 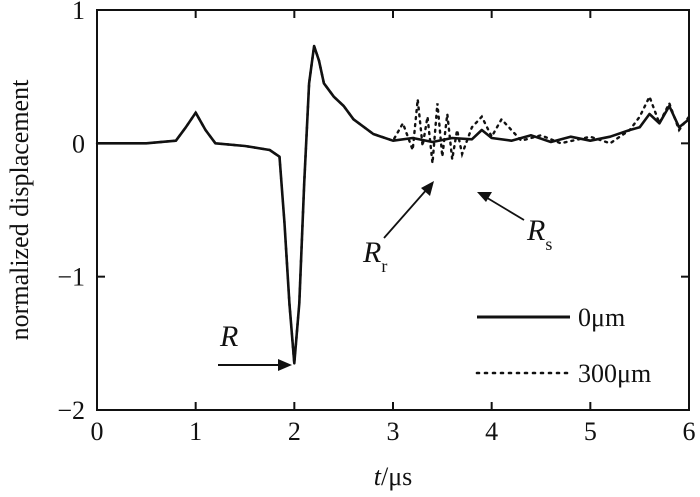 What do you see at coordinates (535, 230) in the screenshot?
I see `annotation-Rs-main: R` at bounding box center [535, 230].